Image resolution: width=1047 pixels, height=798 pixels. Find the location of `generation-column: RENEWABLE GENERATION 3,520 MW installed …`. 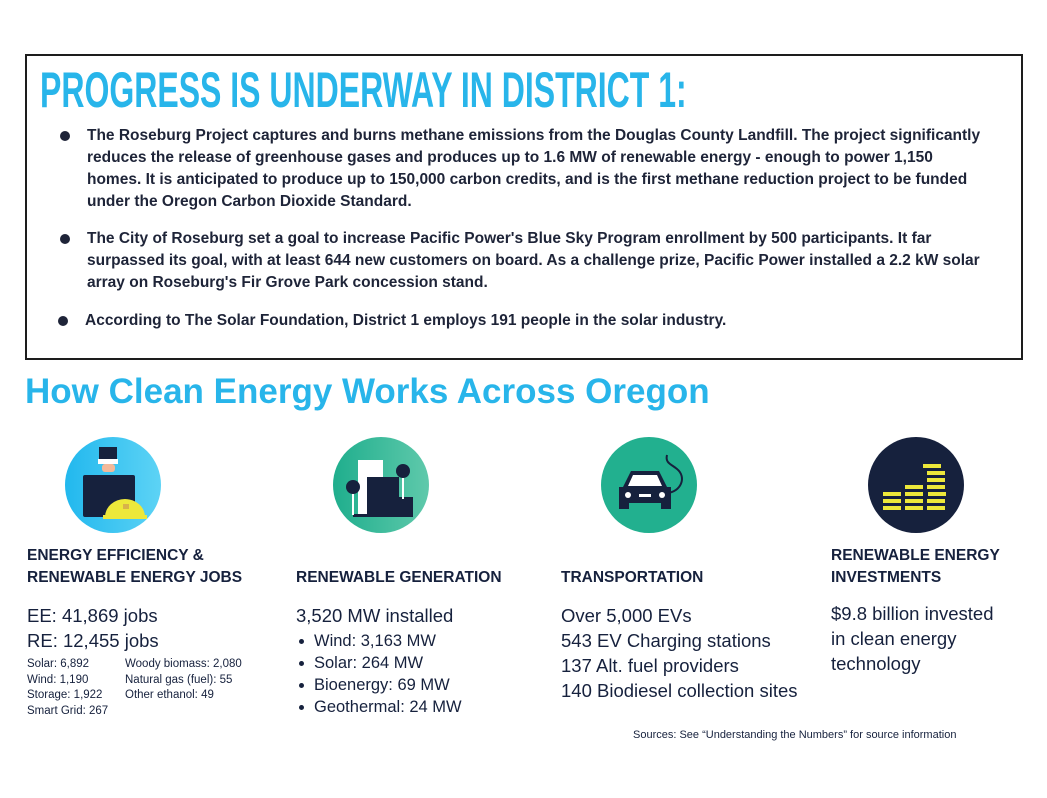

generation-column: RENEWABLE GENERATION 3,520 MW installed … is located at coordinates (399, 631).